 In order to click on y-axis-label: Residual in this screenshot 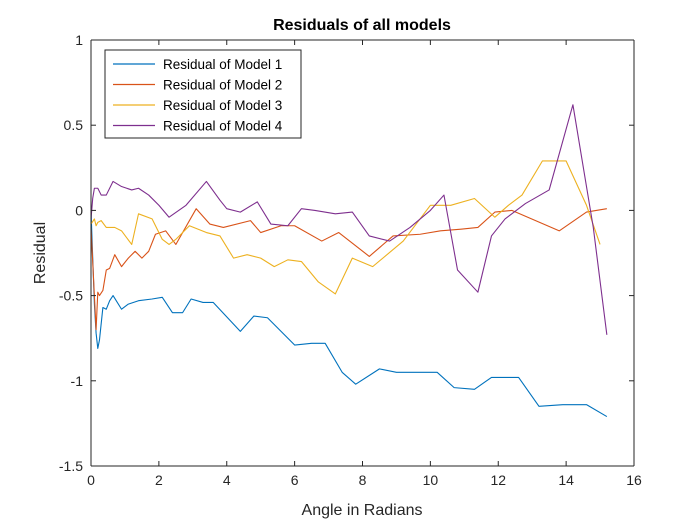, I will do `click(40, 253)`.